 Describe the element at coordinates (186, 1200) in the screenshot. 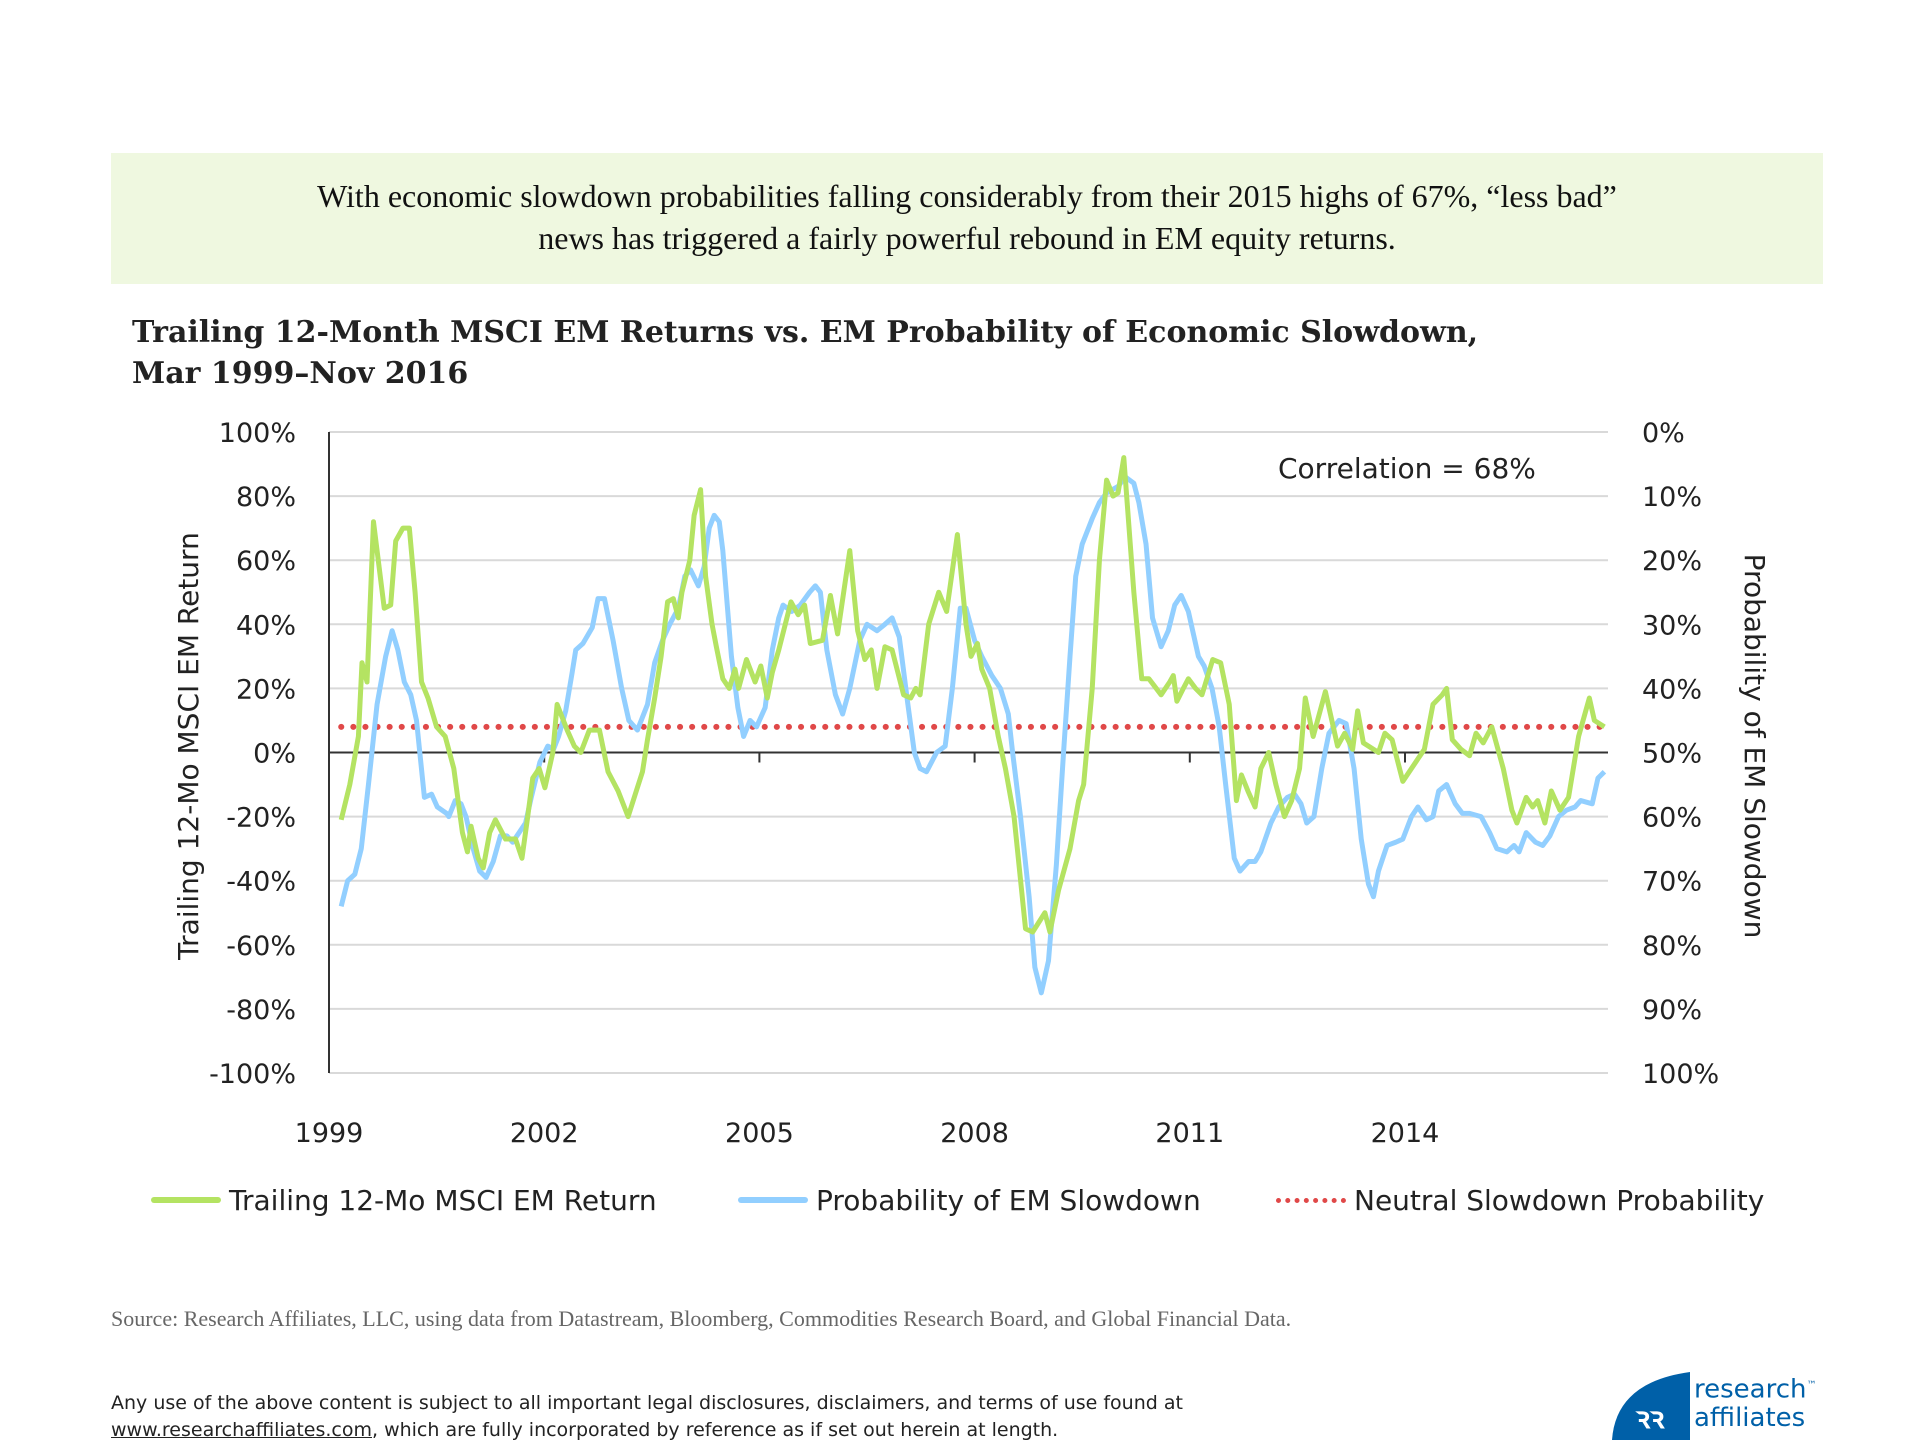

I see `legend-swatch-green-line` at that location.